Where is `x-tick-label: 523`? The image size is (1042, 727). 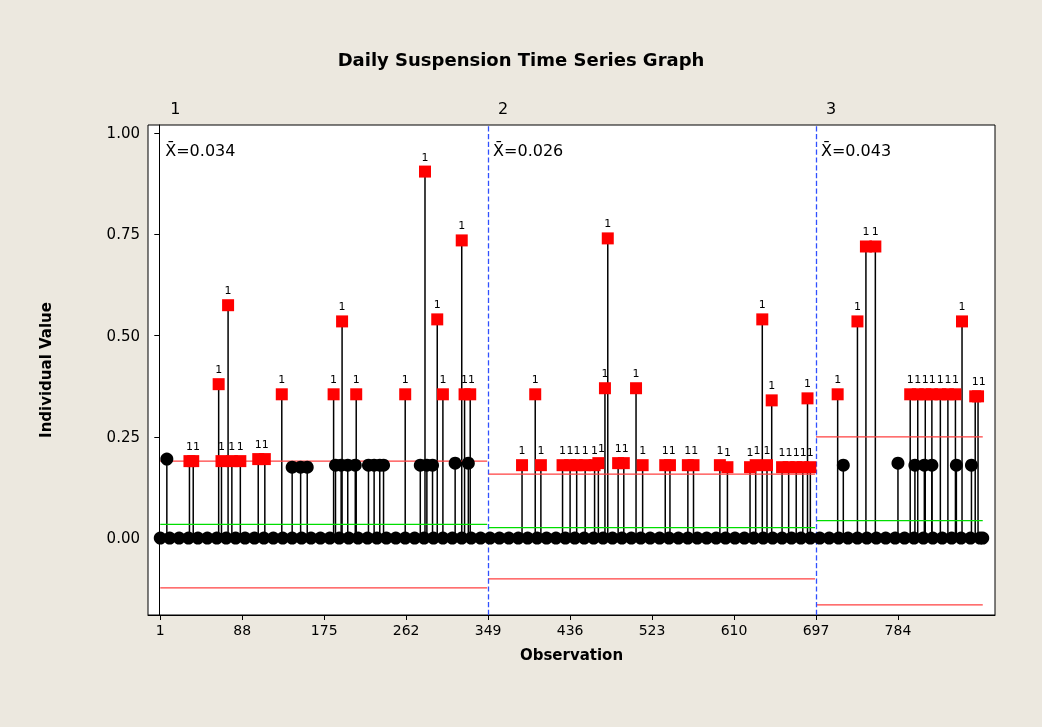 x-tick-label: 523 is located at coordinates (652, 630).